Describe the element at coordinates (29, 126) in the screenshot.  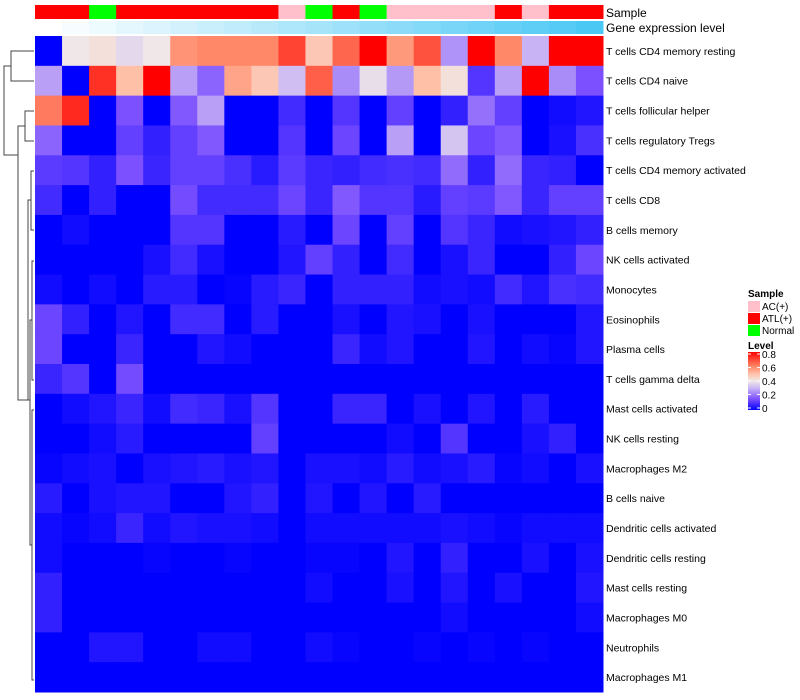
I see `dendrogram-branch` at that location.